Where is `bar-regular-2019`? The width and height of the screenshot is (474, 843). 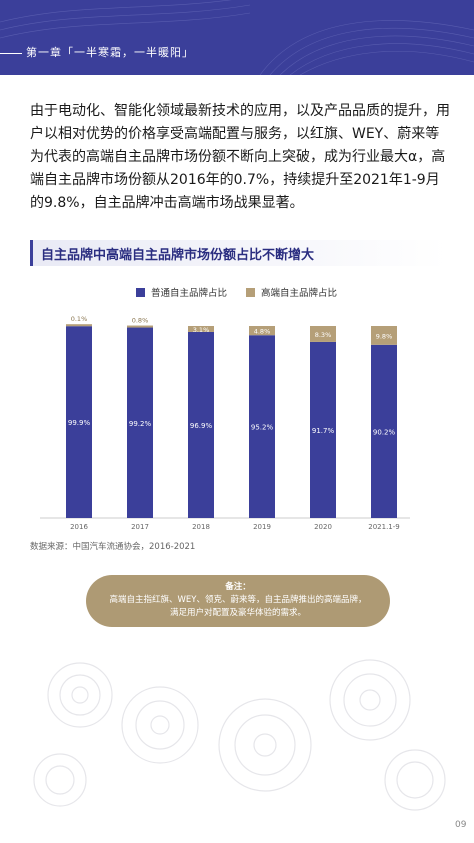
bar-regular-2019 is located at coordinates (262, 426).